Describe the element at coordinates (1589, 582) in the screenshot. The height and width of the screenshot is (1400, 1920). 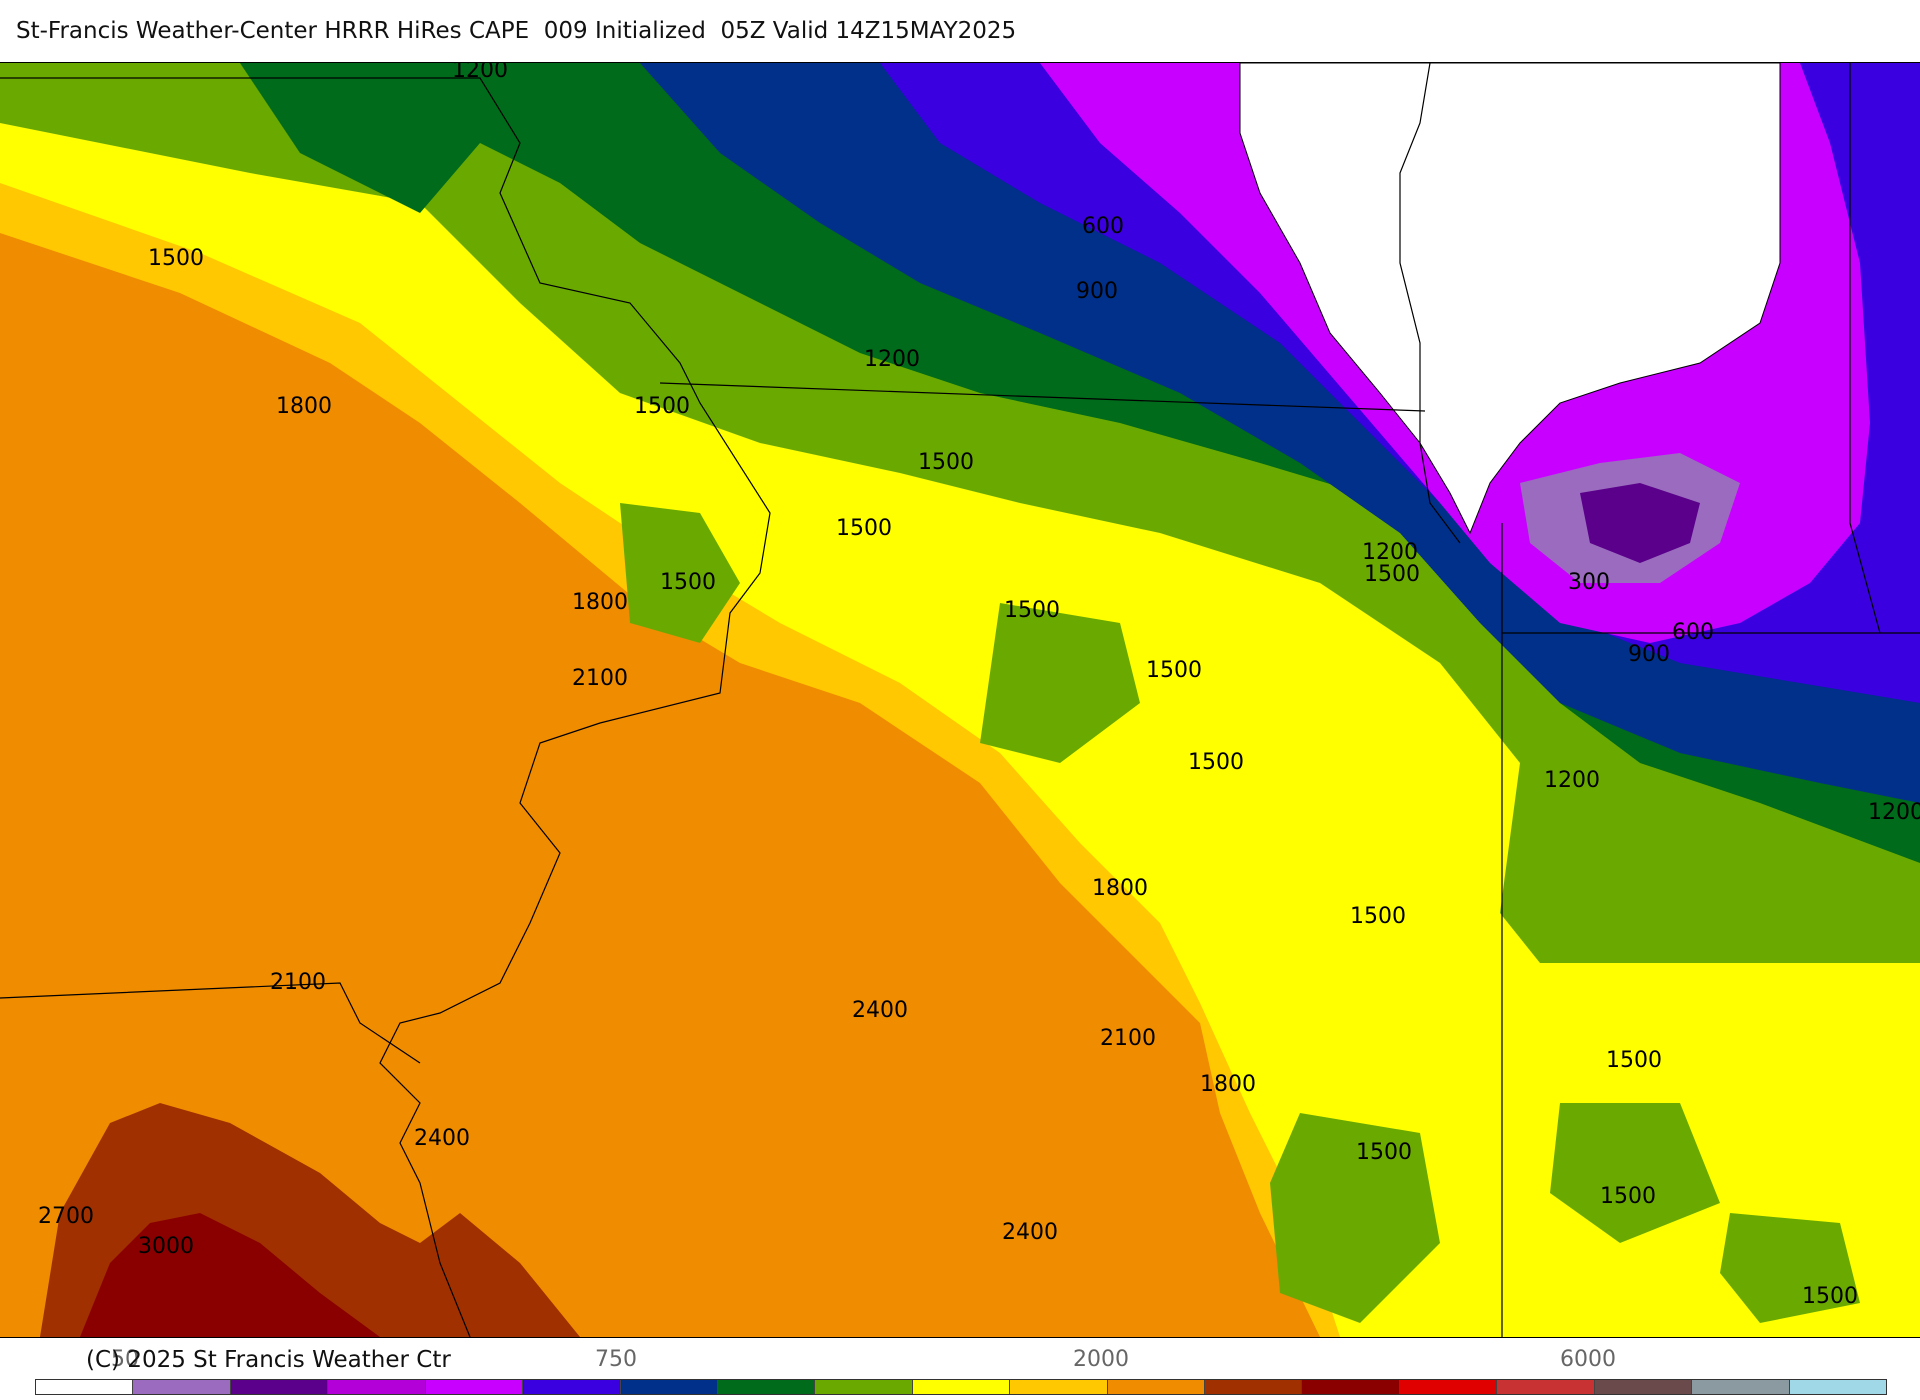
I see `contour-label: 300` at that location.